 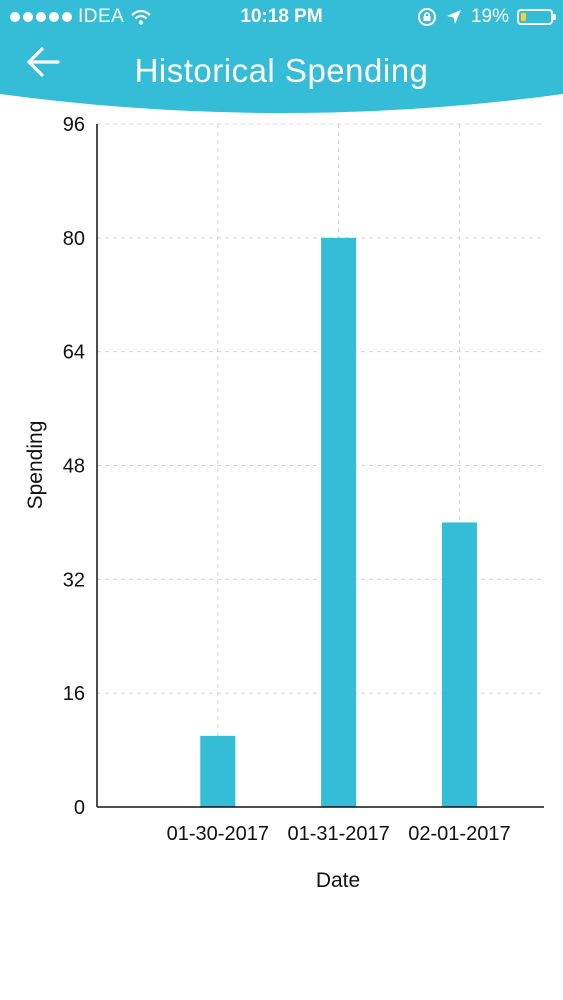 What do you see at coordinates (74, 125) in the screenshot?
I see `y-tick-label: 96` at bounding box center [74, 125].